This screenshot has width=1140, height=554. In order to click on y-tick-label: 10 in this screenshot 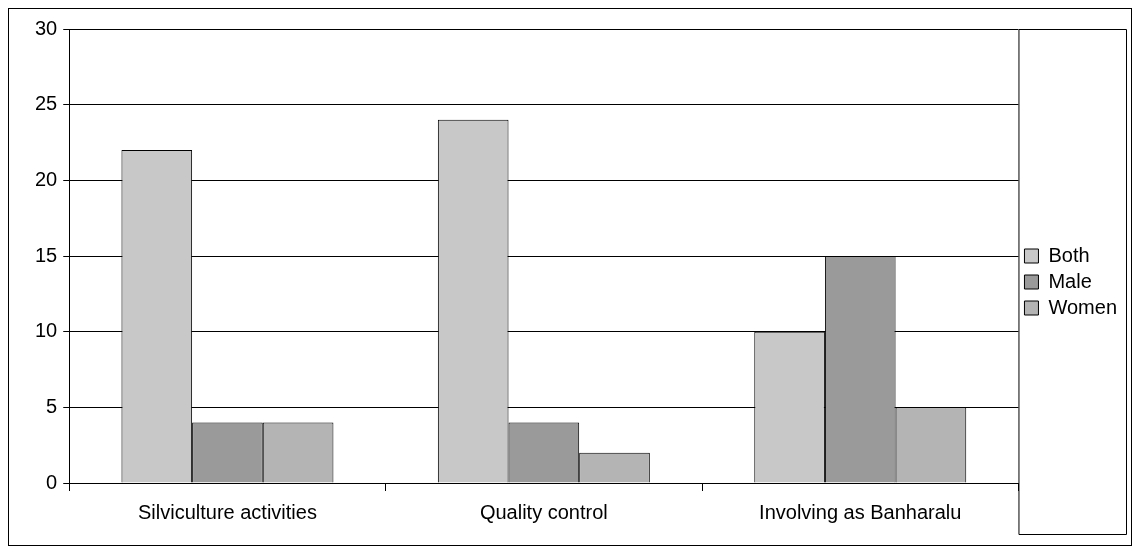, I will do `click(46, 330)`.